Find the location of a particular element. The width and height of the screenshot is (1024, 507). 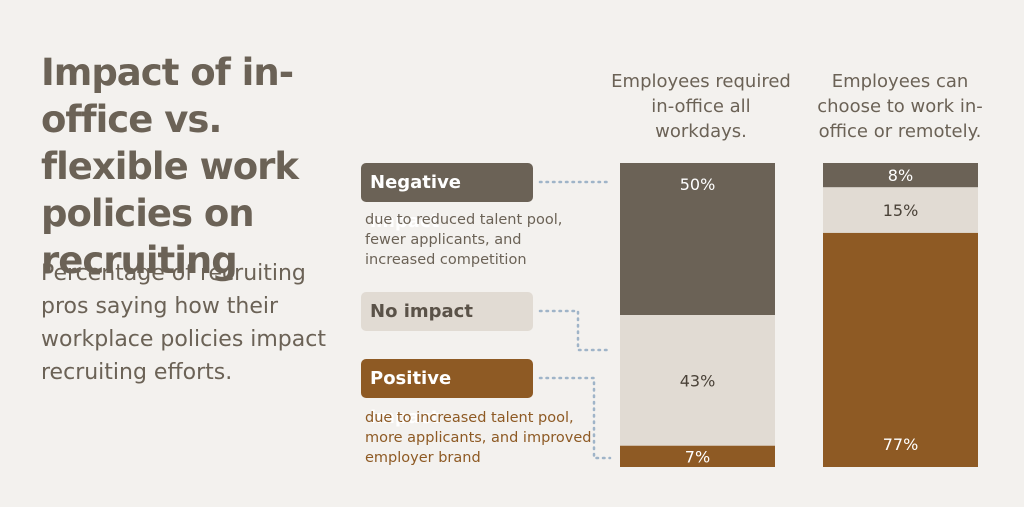

bar-no-impact-col2 is located at coordinates (900, 210).